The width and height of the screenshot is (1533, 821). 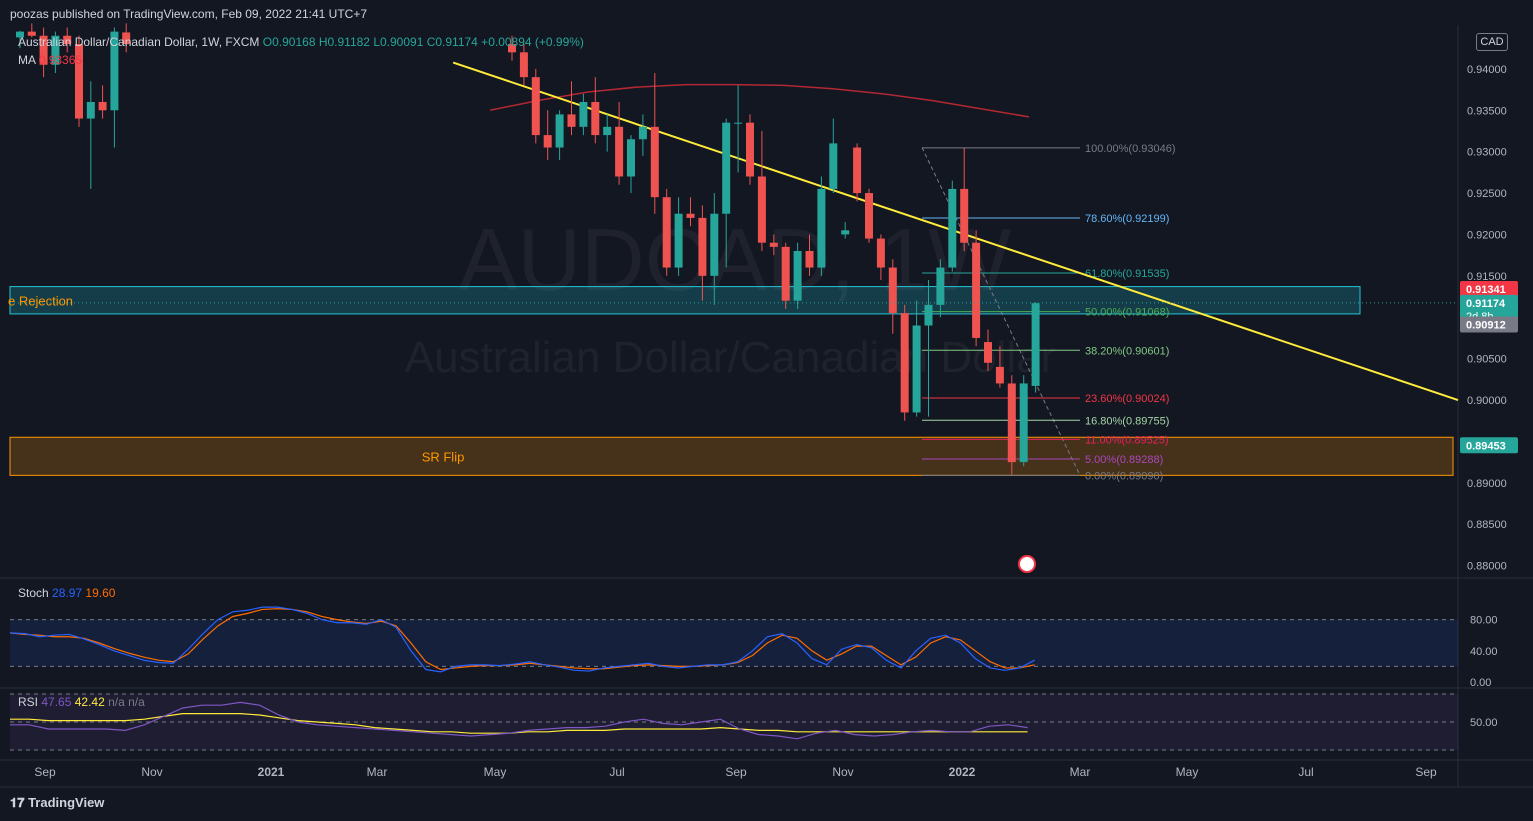 What do you see at coordinates (1127, 313) in the screenshot?
I see `fib-level-label: 50.00%(0.91068)` at bounding box center [1127, 313].